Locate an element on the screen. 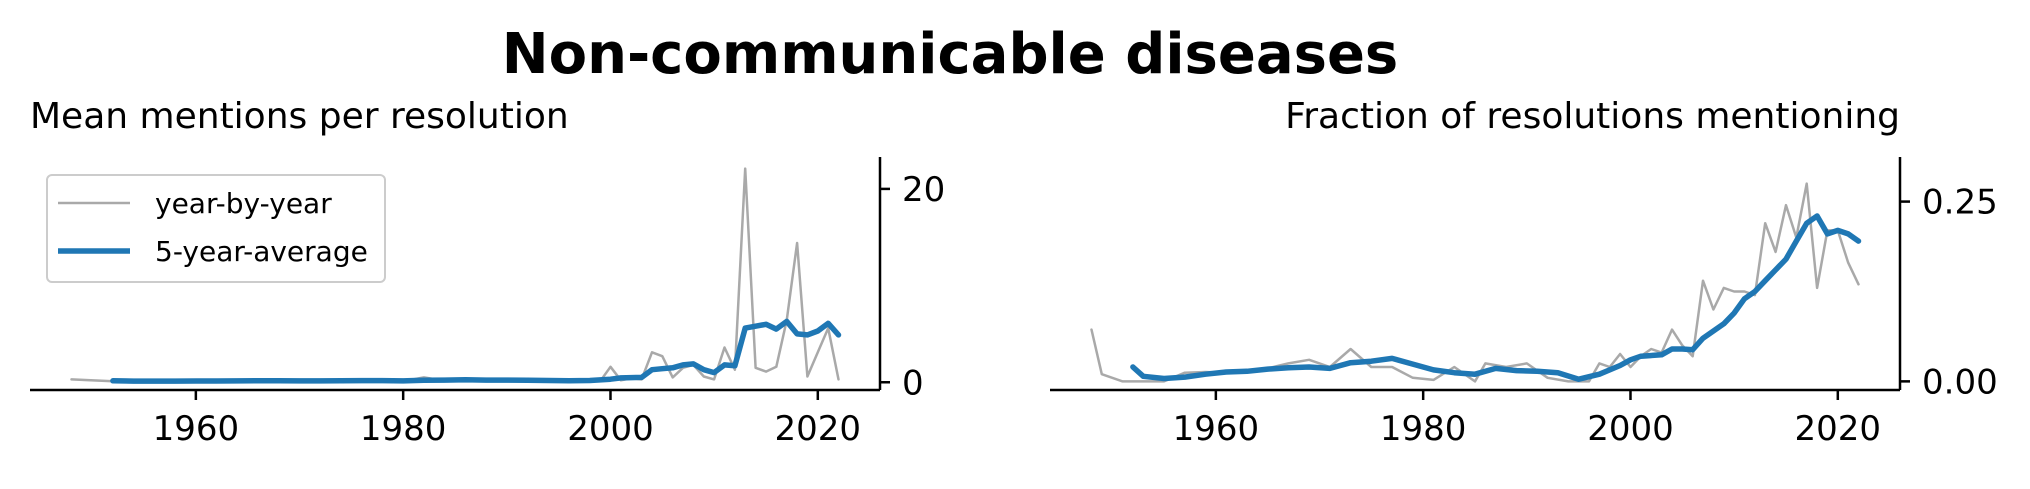  legend-label-year-by-year: year-by-year is located at coordinates (243, 203).